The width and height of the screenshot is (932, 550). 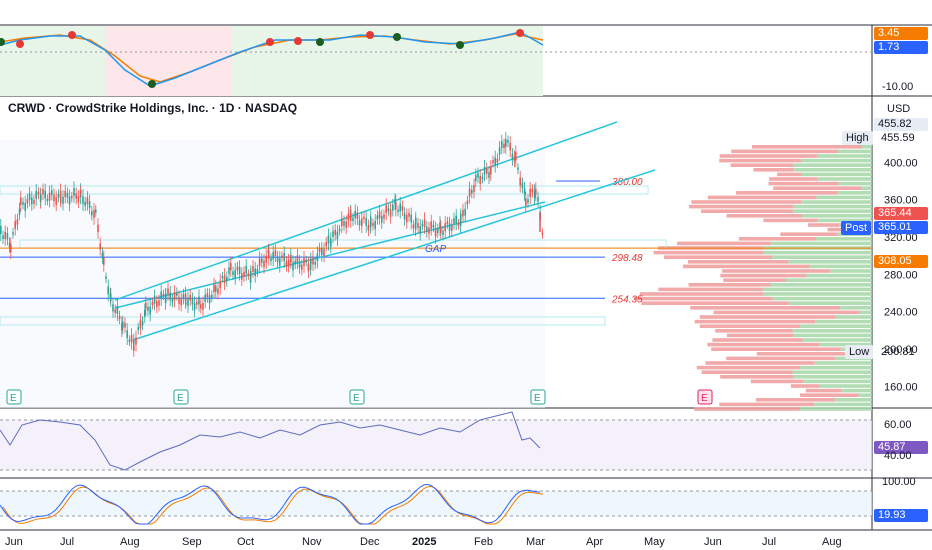 I want to click on rsi-line, so click(x=270, y=441).